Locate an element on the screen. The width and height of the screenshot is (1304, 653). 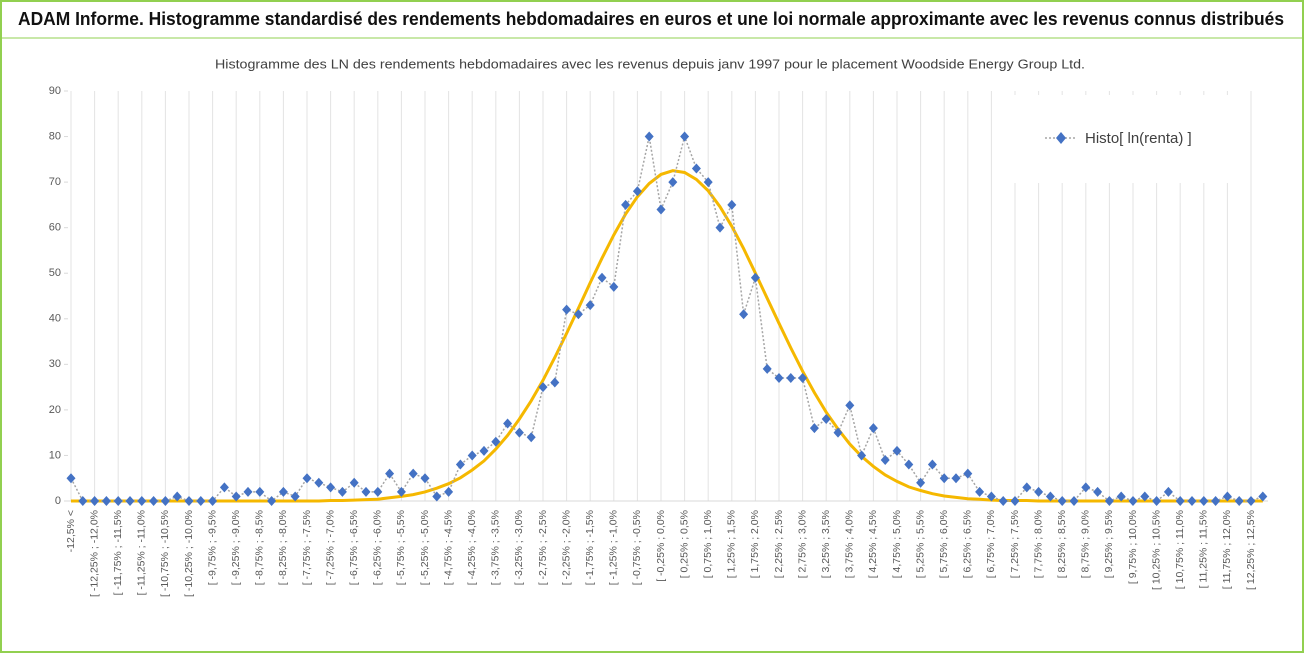
x-tick-label: [ 10,25% ; 10,5% is located at coordinates (1156, 550).